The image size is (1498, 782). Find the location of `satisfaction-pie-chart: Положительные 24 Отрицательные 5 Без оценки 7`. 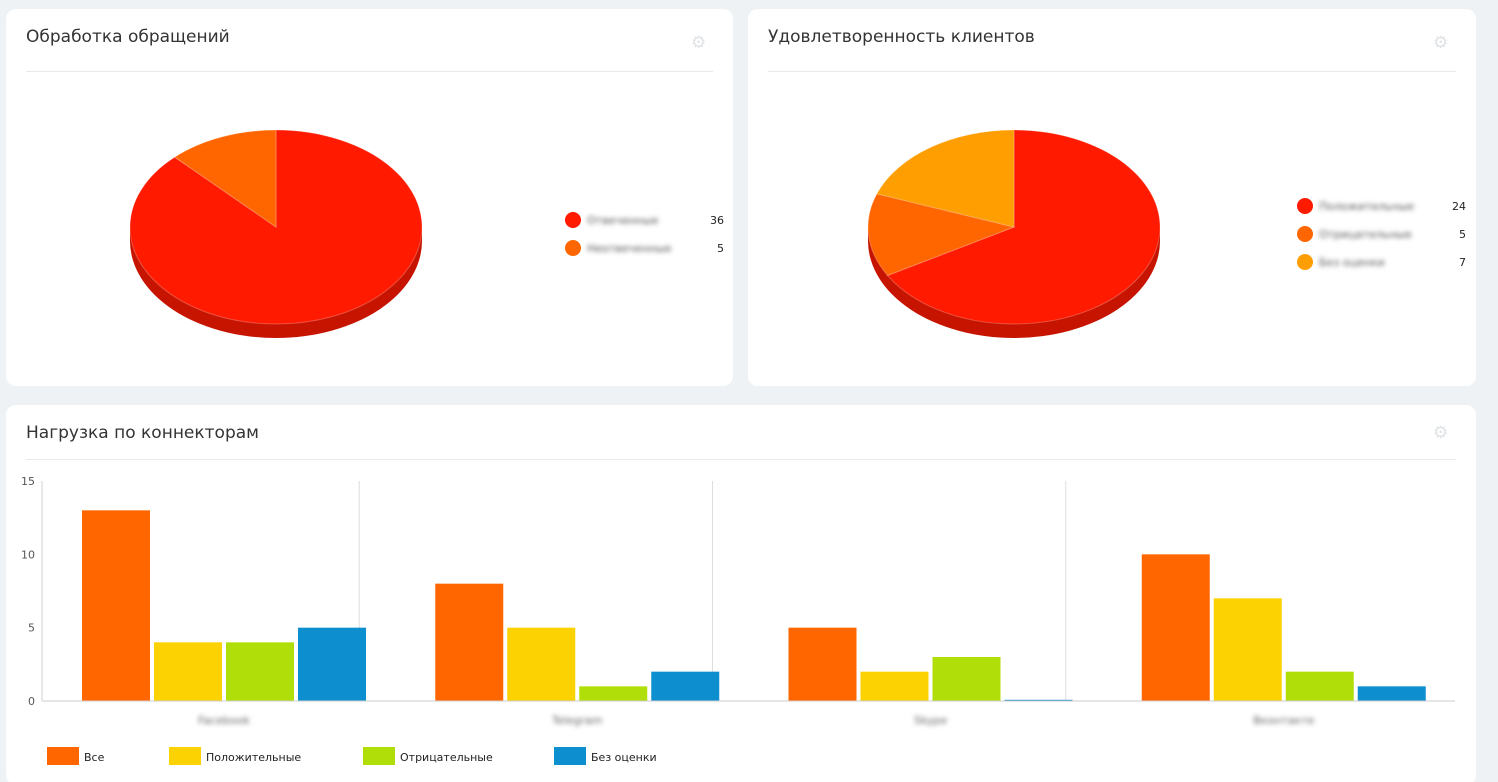

satisfaction-pie-chart: Положительные 24 Отрицательные 5 Без оценки 7 is located at coordinates (1166, 233).